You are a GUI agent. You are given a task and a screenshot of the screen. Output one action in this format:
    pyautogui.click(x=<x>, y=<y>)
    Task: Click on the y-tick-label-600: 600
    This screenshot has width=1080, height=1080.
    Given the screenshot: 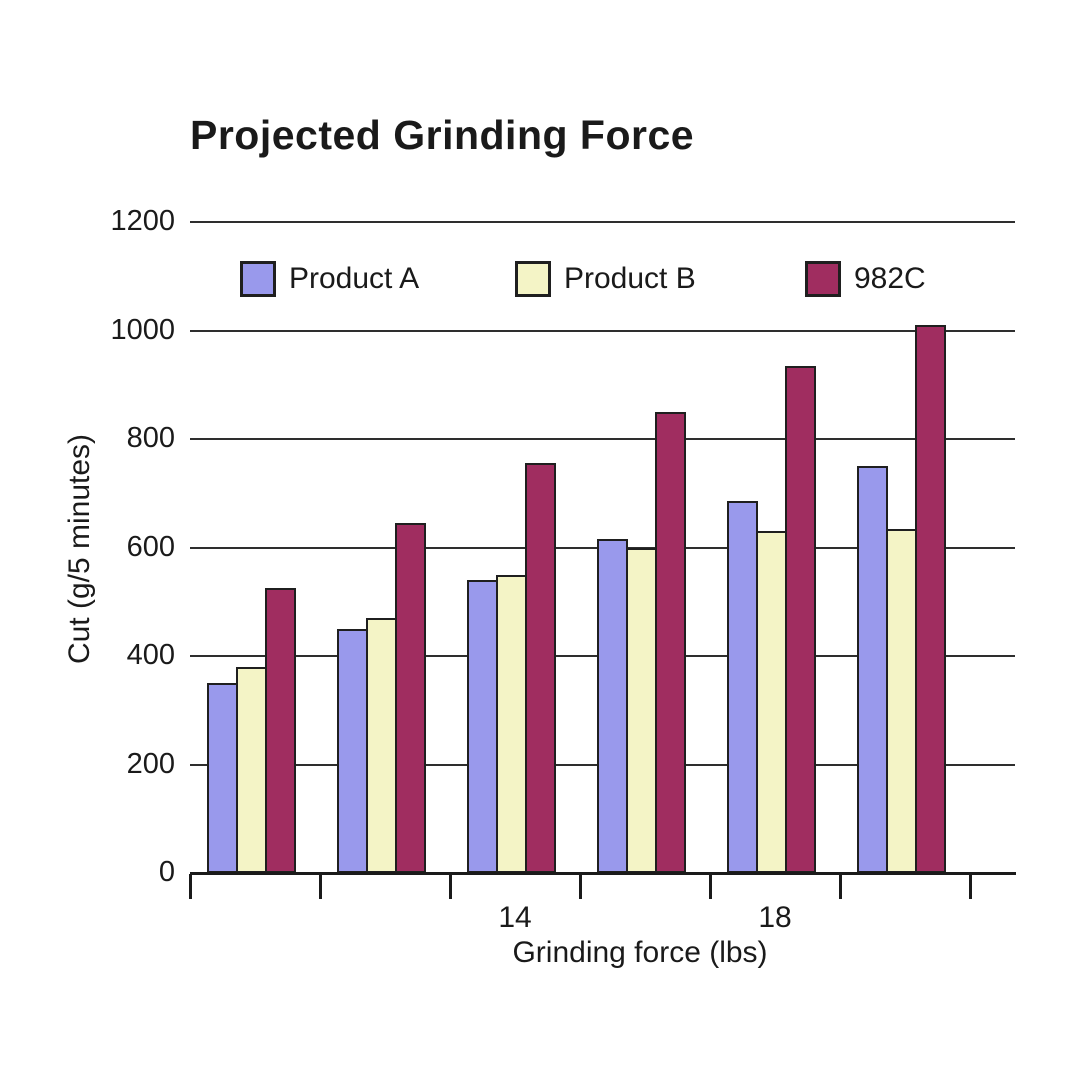 What is the action you would take?
    pyautogui.click(x=150, y=546)
    